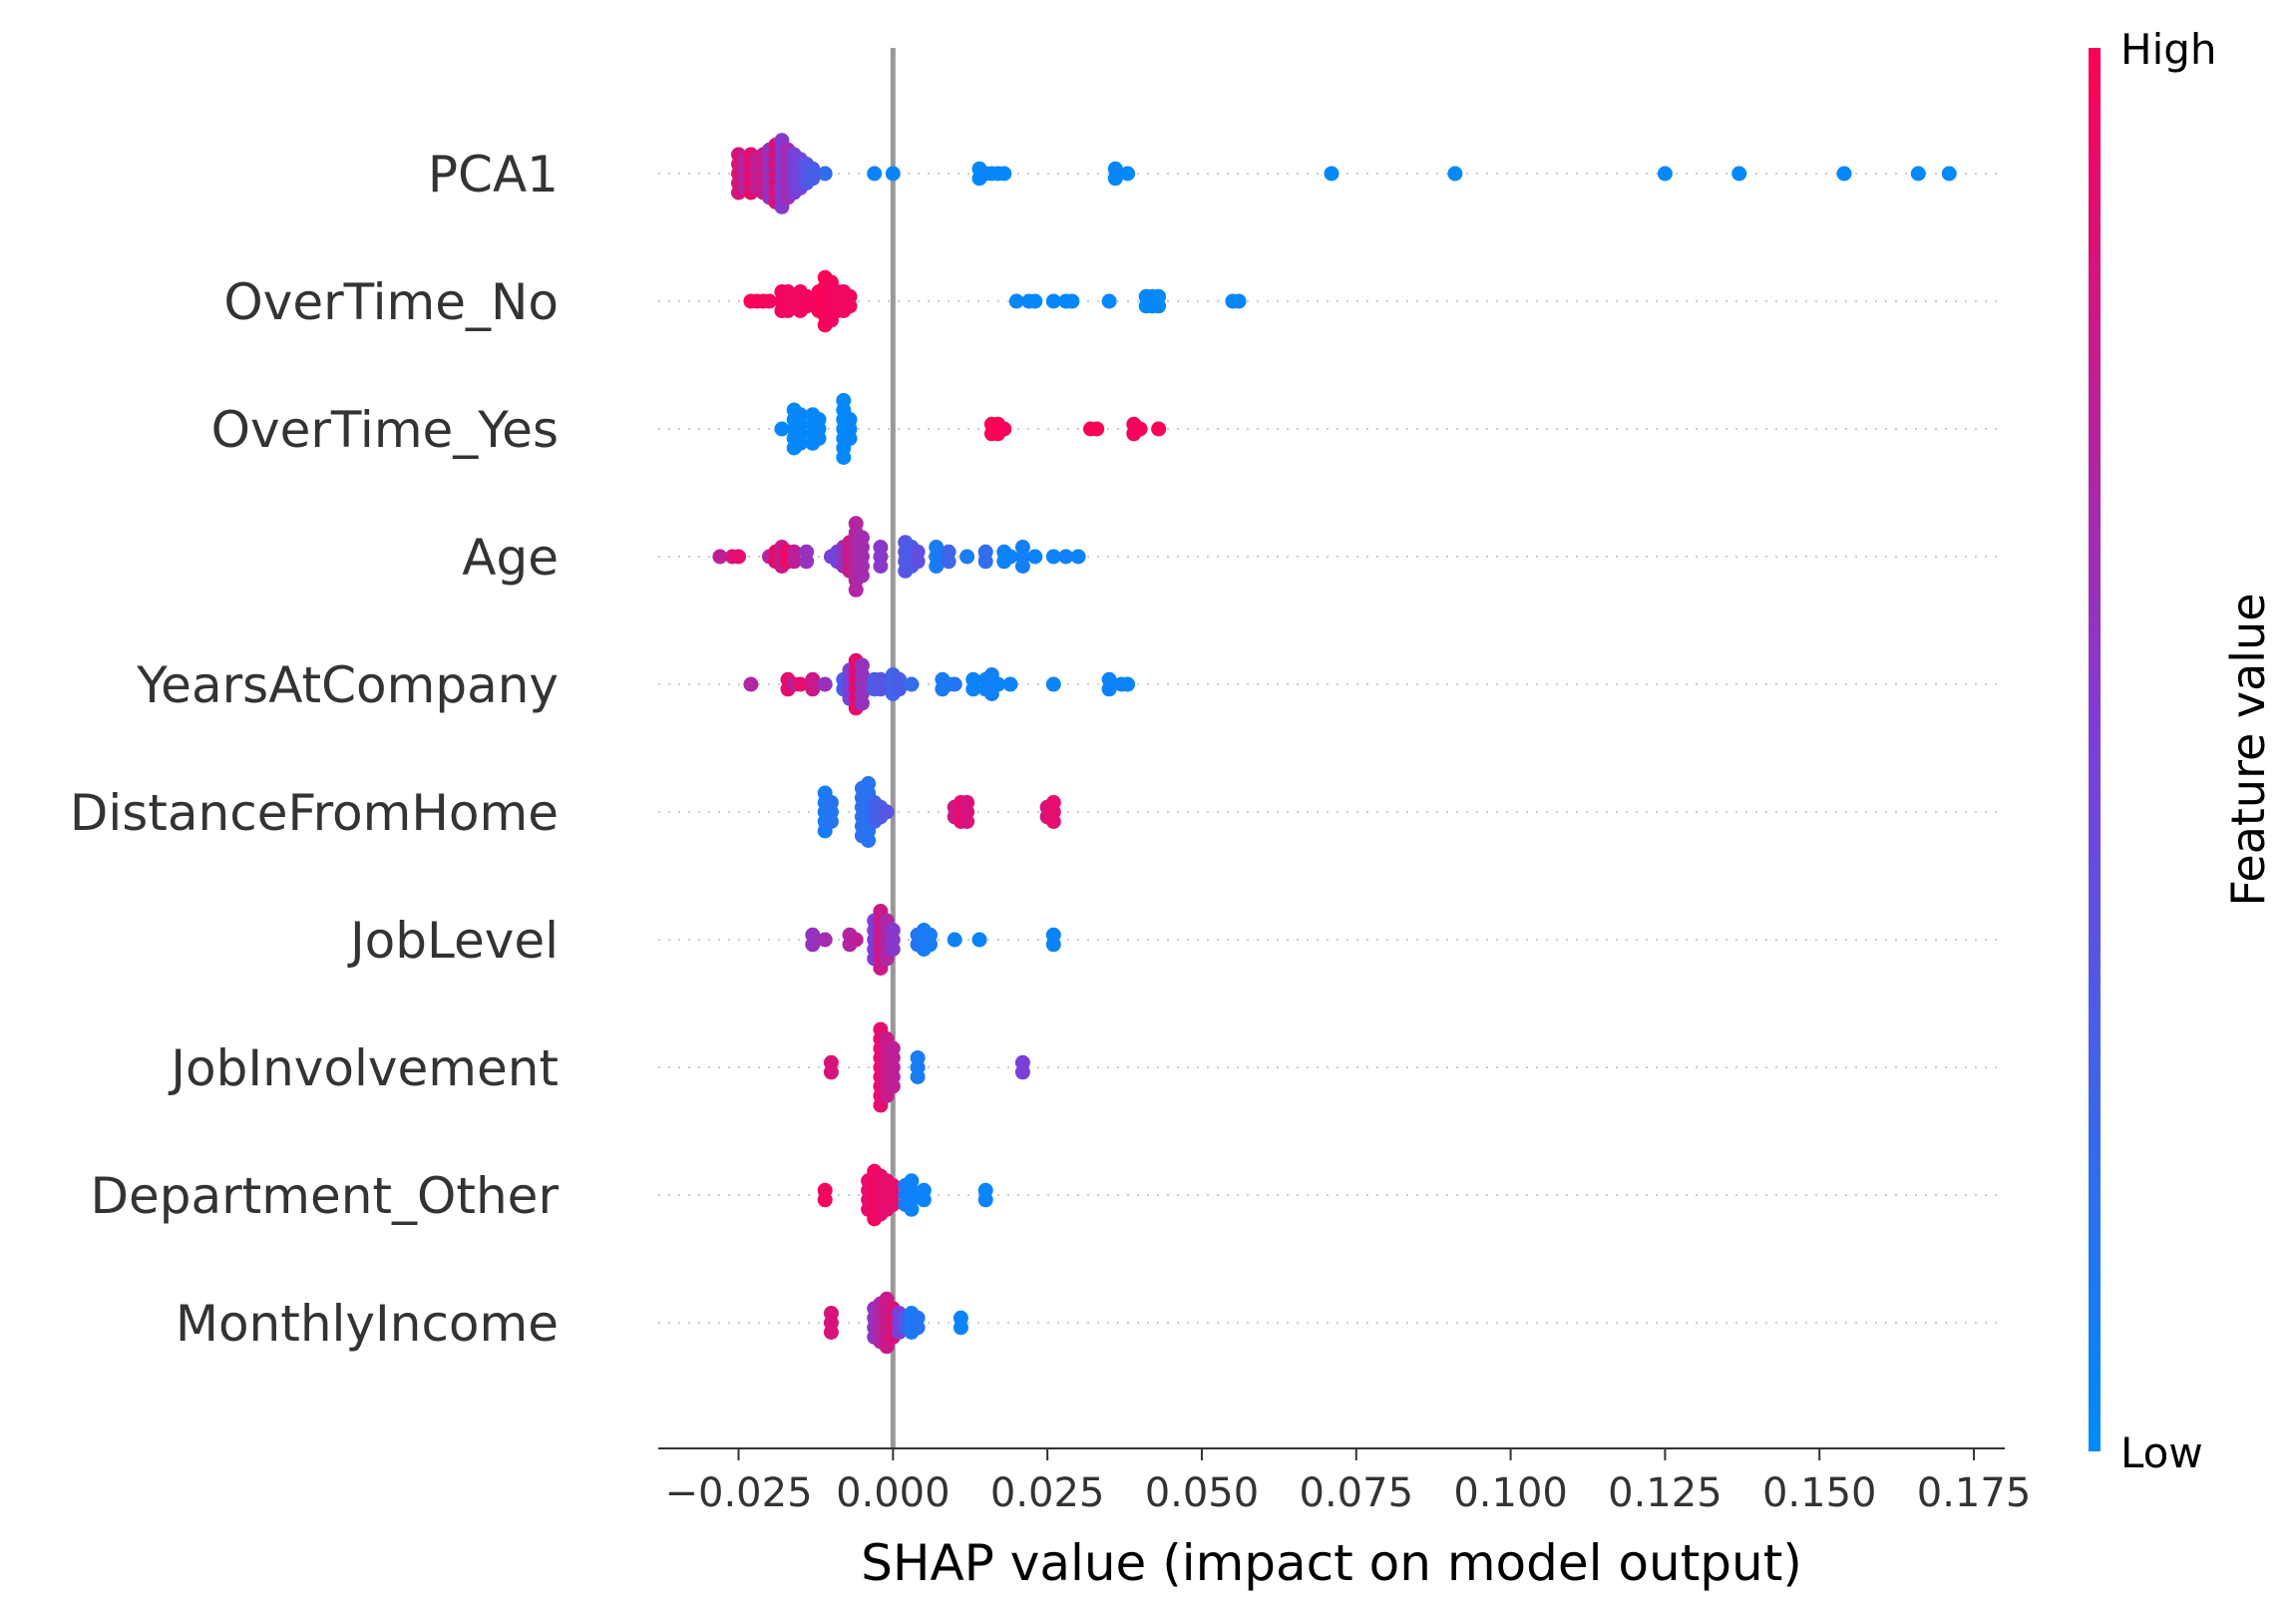  What do you see at coordinates (347, 685) in the screenshot?
I see `feature-label: YearsAtCompany` at bounding box center [347, 685].